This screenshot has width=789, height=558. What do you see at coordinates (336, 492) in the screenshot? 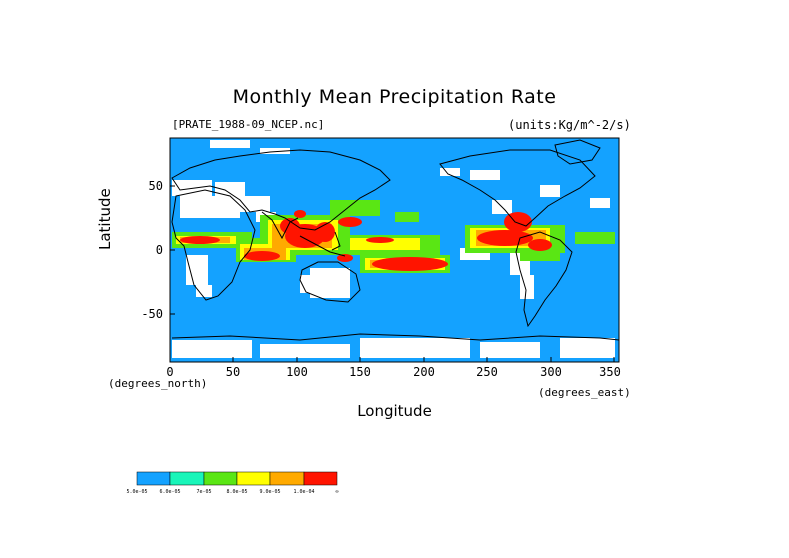
I see `colorbar-label: ∞` at bounding box center [336, 492].